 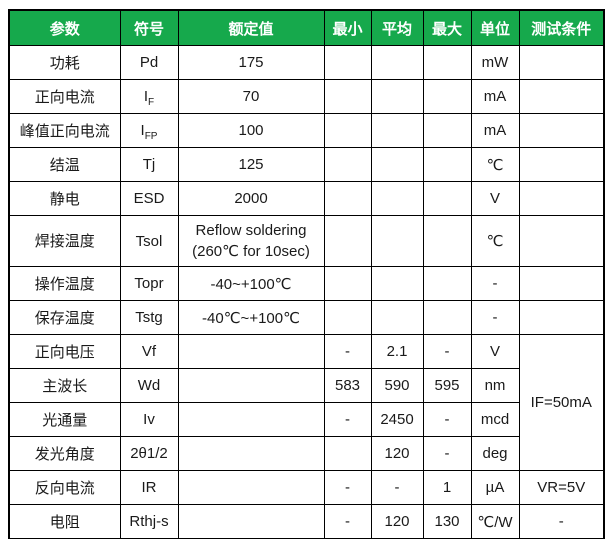 I want to click on cell-param: 电阻, so click(x=64, y=521).